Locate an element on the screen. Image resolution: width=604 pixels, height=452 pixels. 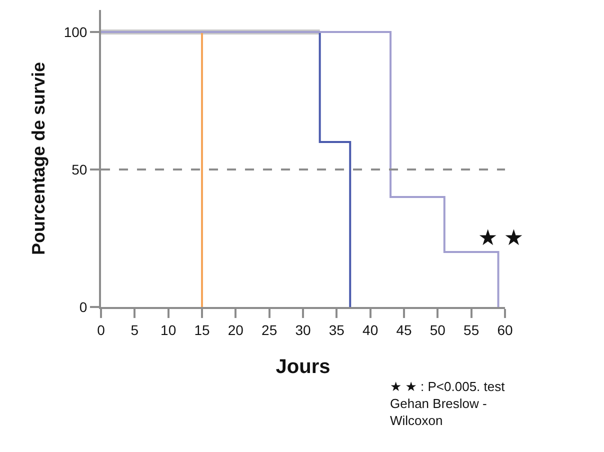
x-tick-label: 35 is located at coordinates (336, 330).